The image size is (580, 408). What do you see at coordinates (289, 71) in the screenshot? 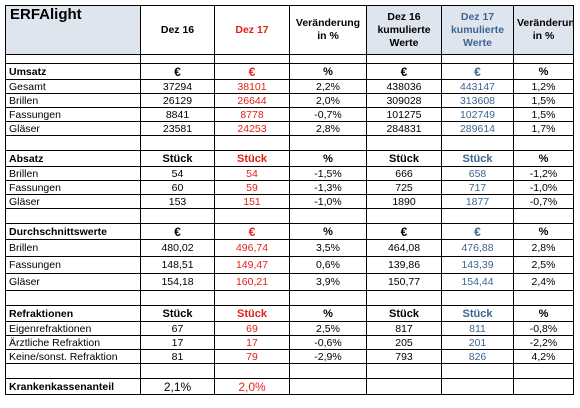
I see `section-header-umsatz: Umsatz € €% € €%` at bounding box center [289, 71].